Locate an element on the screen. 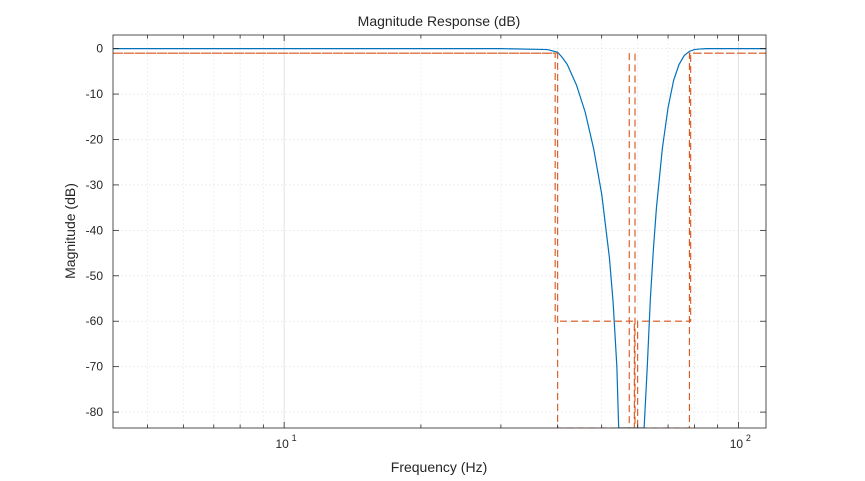  x-tick-exponent: 2 is located at coordinates (748, 438).